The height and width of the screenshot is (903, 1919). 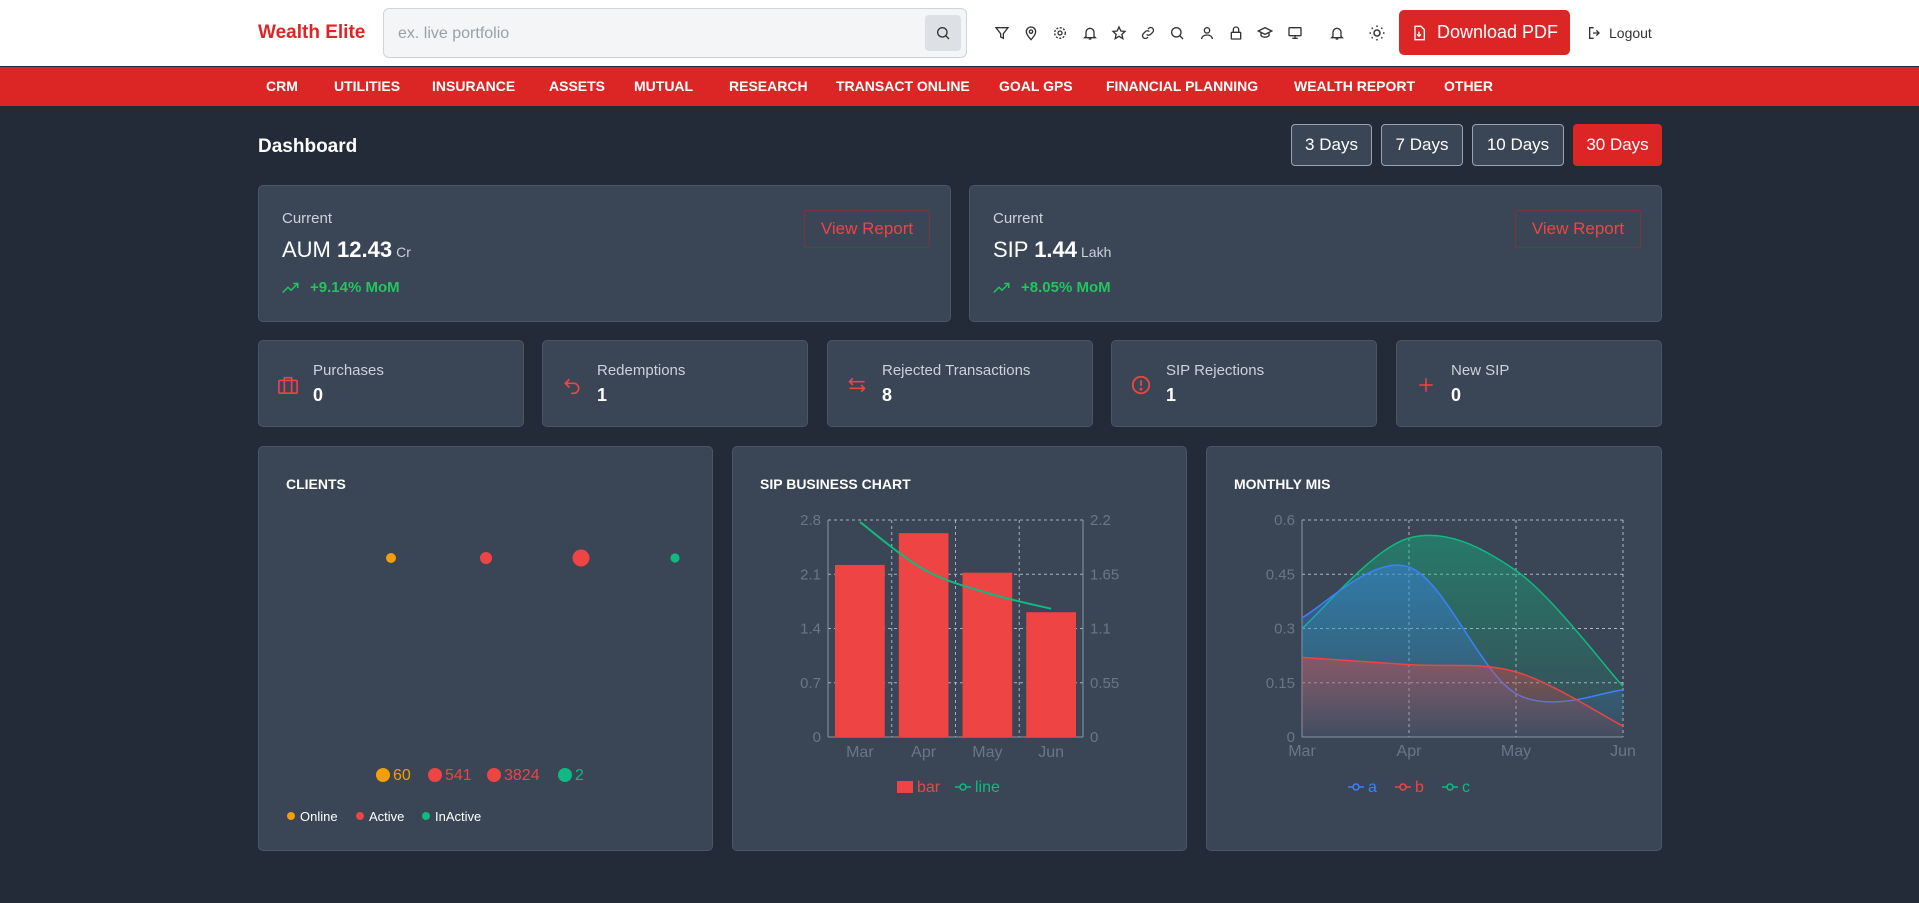 What do you see at coordinates (1060, 33) in the screenshot?
I see `gear-icon` at bounding box center [1060, 33].